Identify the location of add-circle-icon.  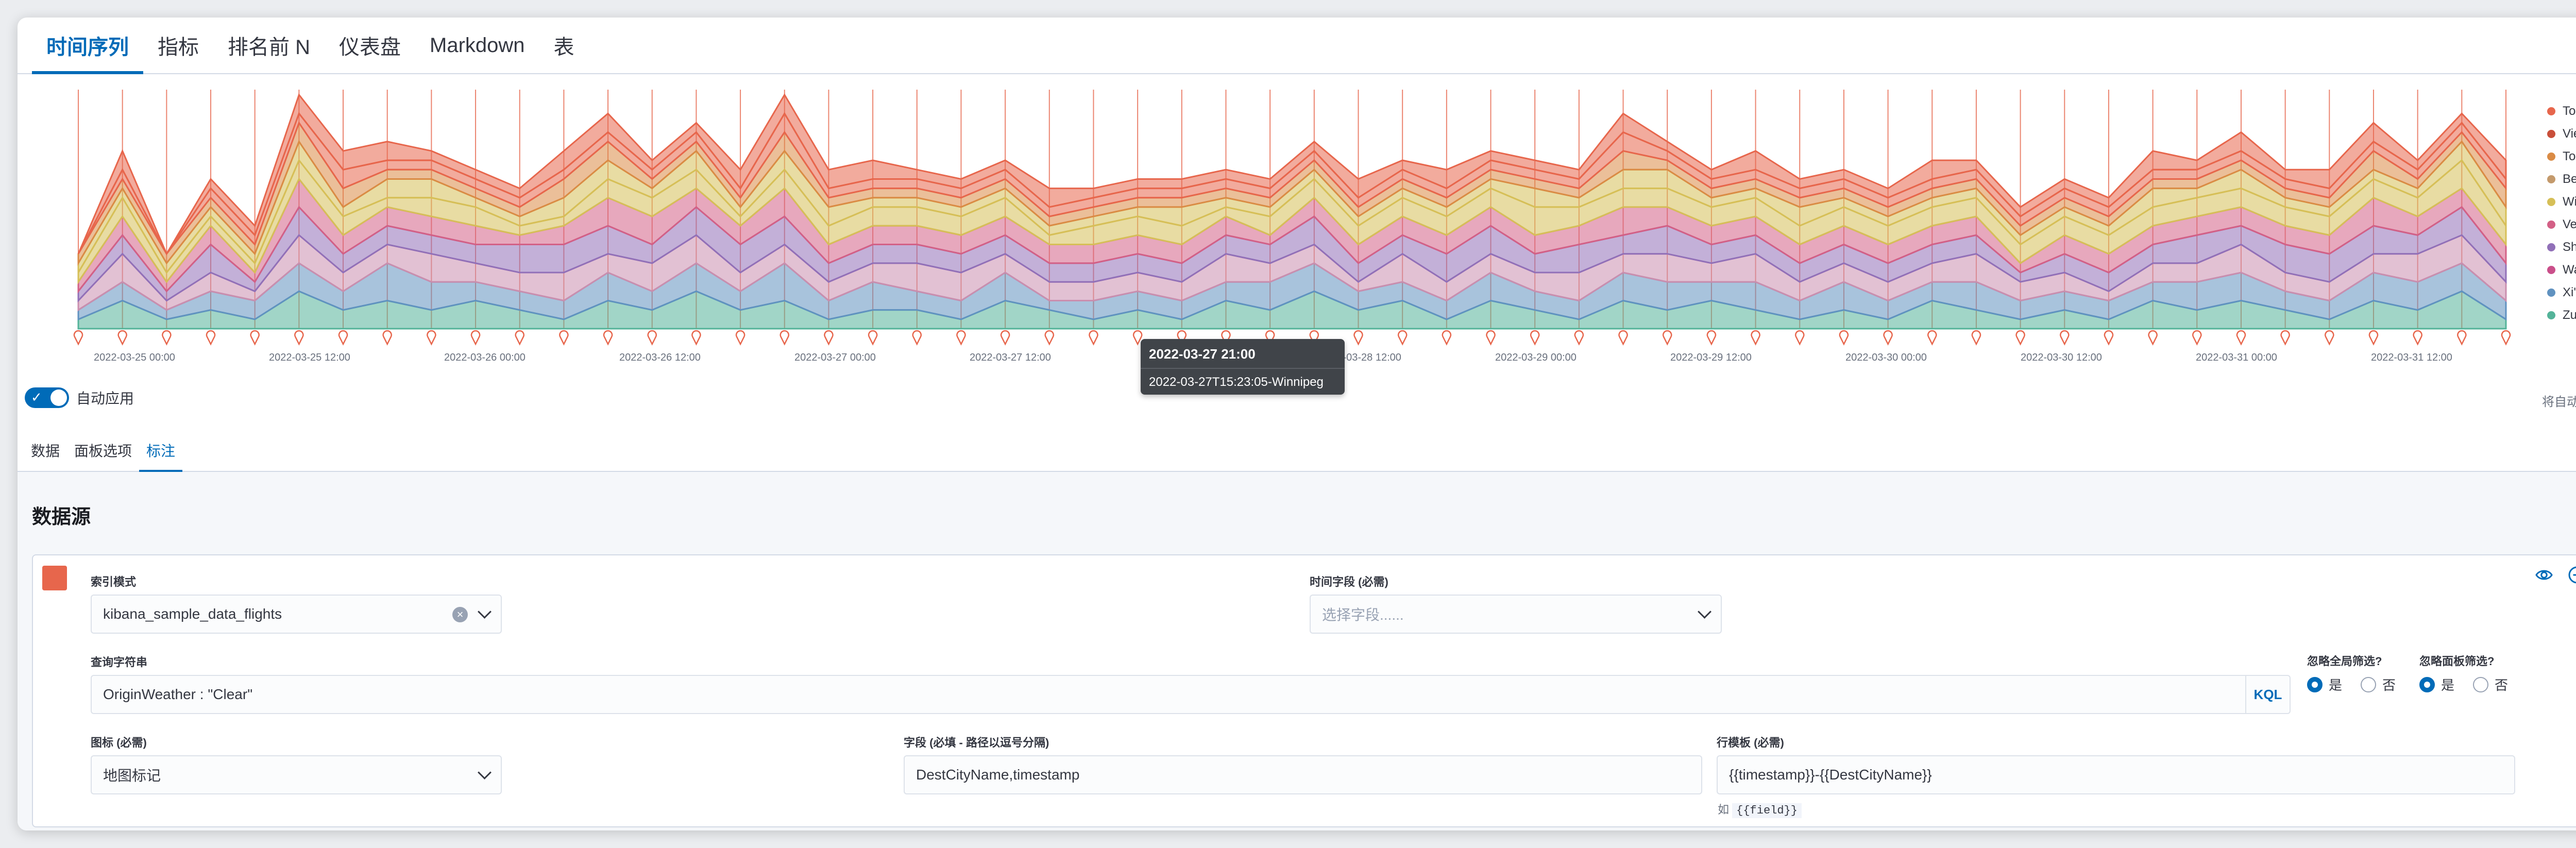
(2572, 575).